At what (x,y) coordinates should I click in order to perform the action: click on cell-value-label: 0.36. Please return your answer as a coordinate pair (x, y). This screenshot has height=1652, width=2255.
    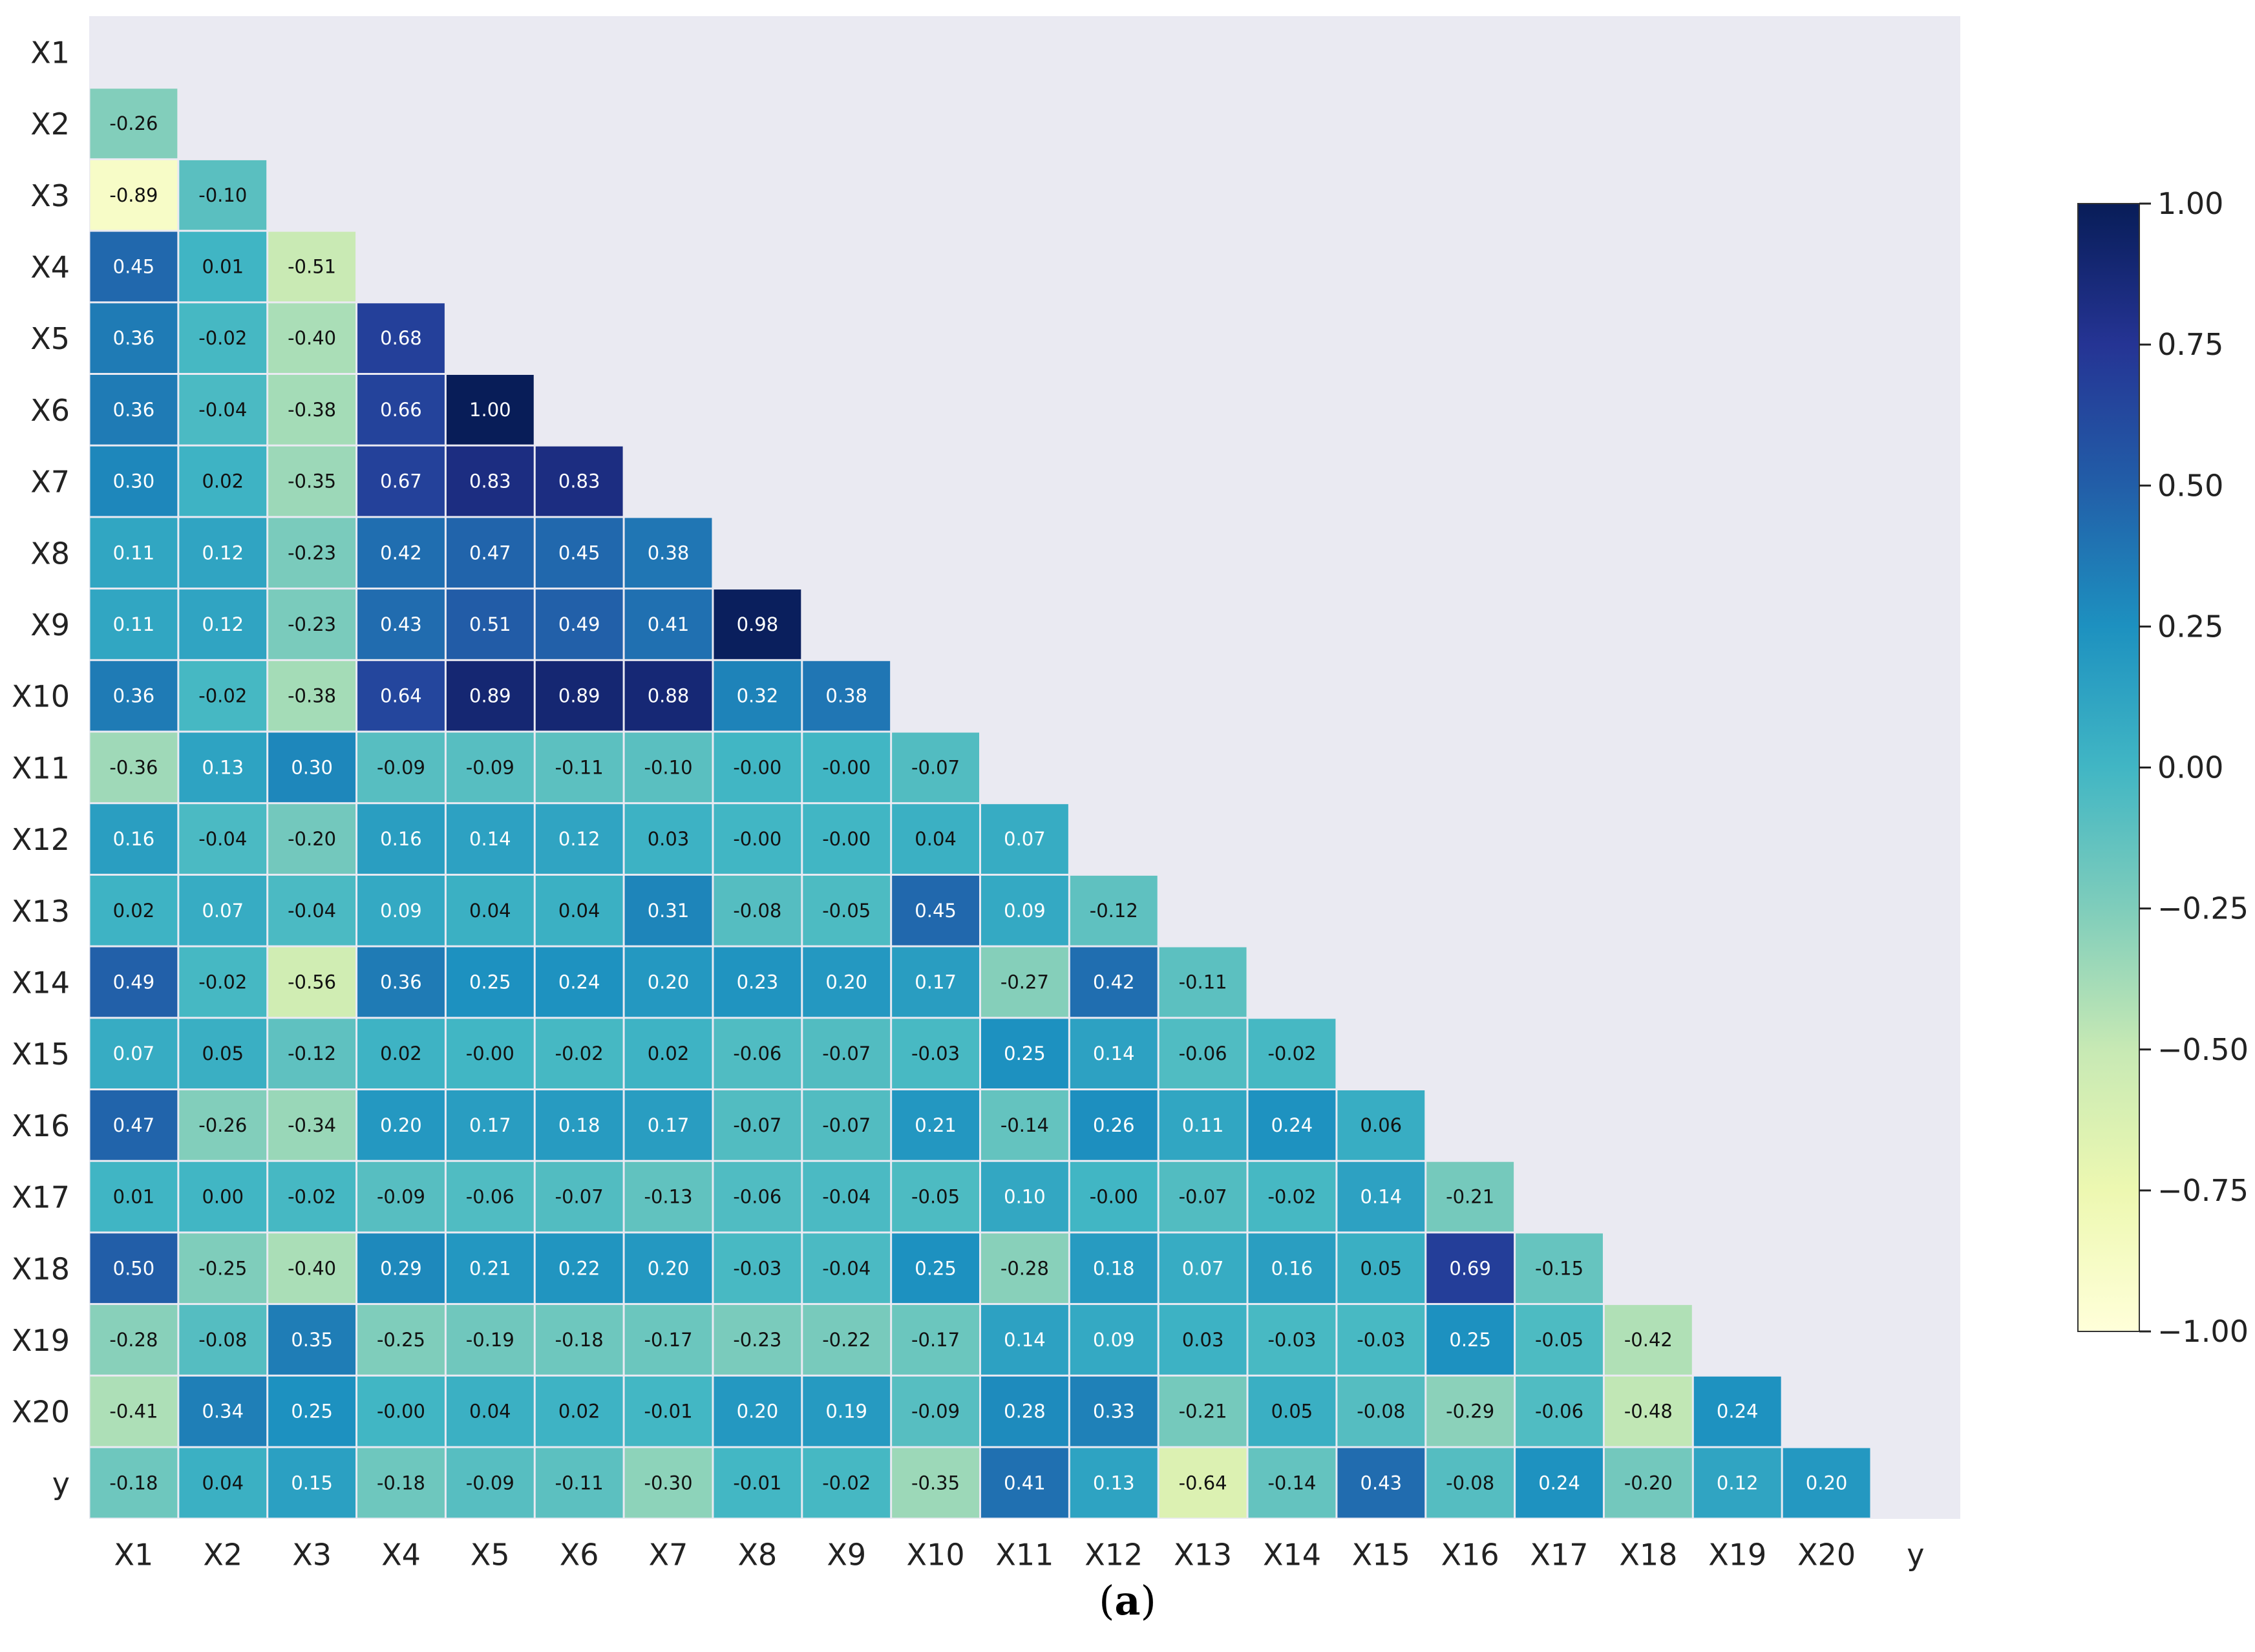
    Looking at the image, I should click on (401, 982).